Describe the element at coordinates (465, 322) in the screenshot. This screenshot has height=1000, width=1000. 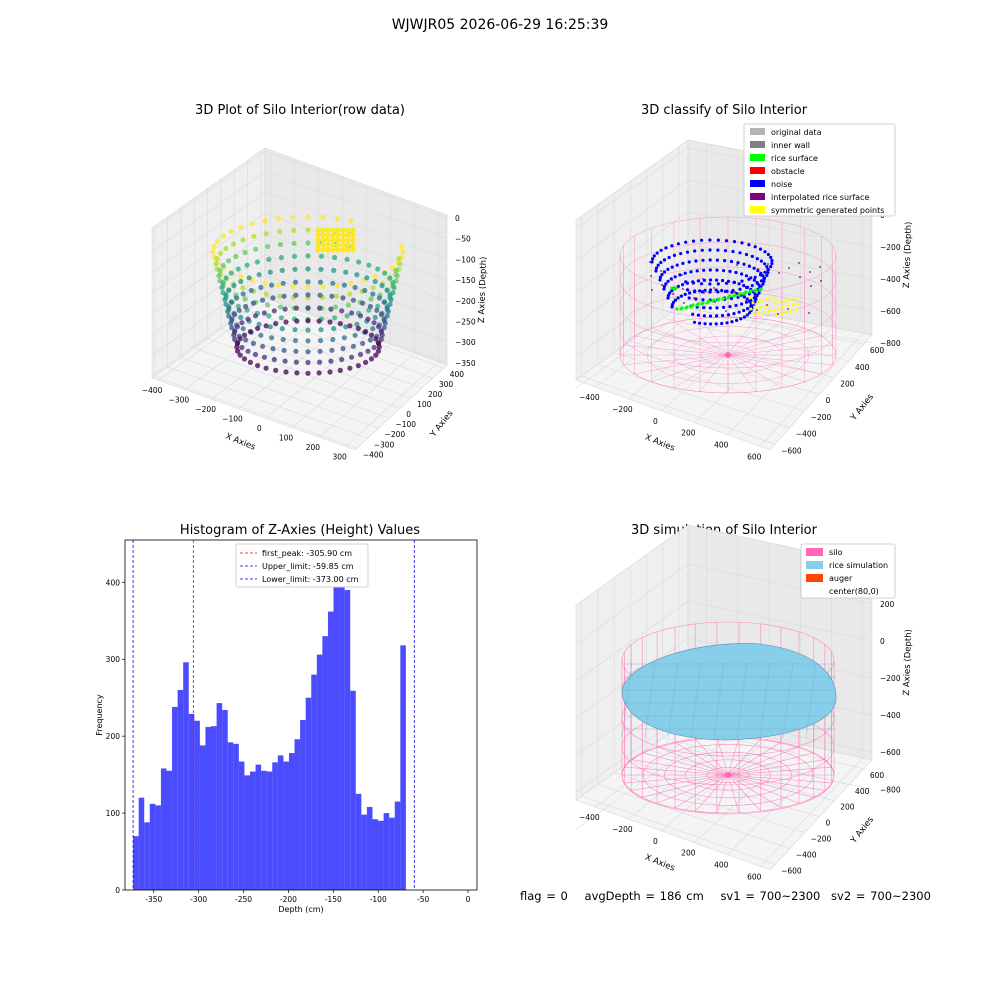
I see `raw-z-tick: −250` at that location.